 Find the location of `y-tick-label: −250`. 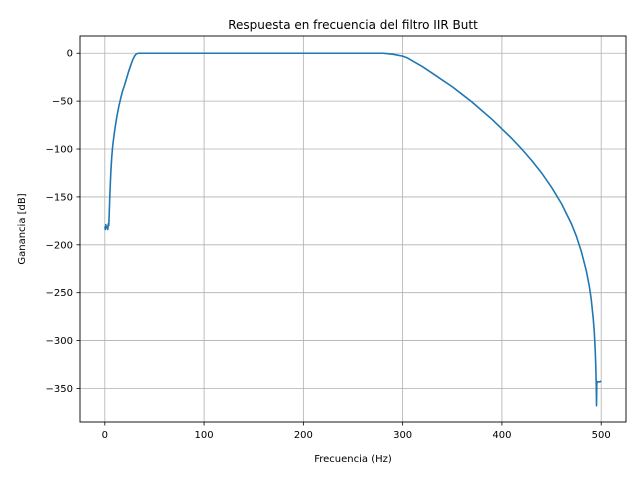

y-tick-label: −250 is located at coordinates (59, 293).